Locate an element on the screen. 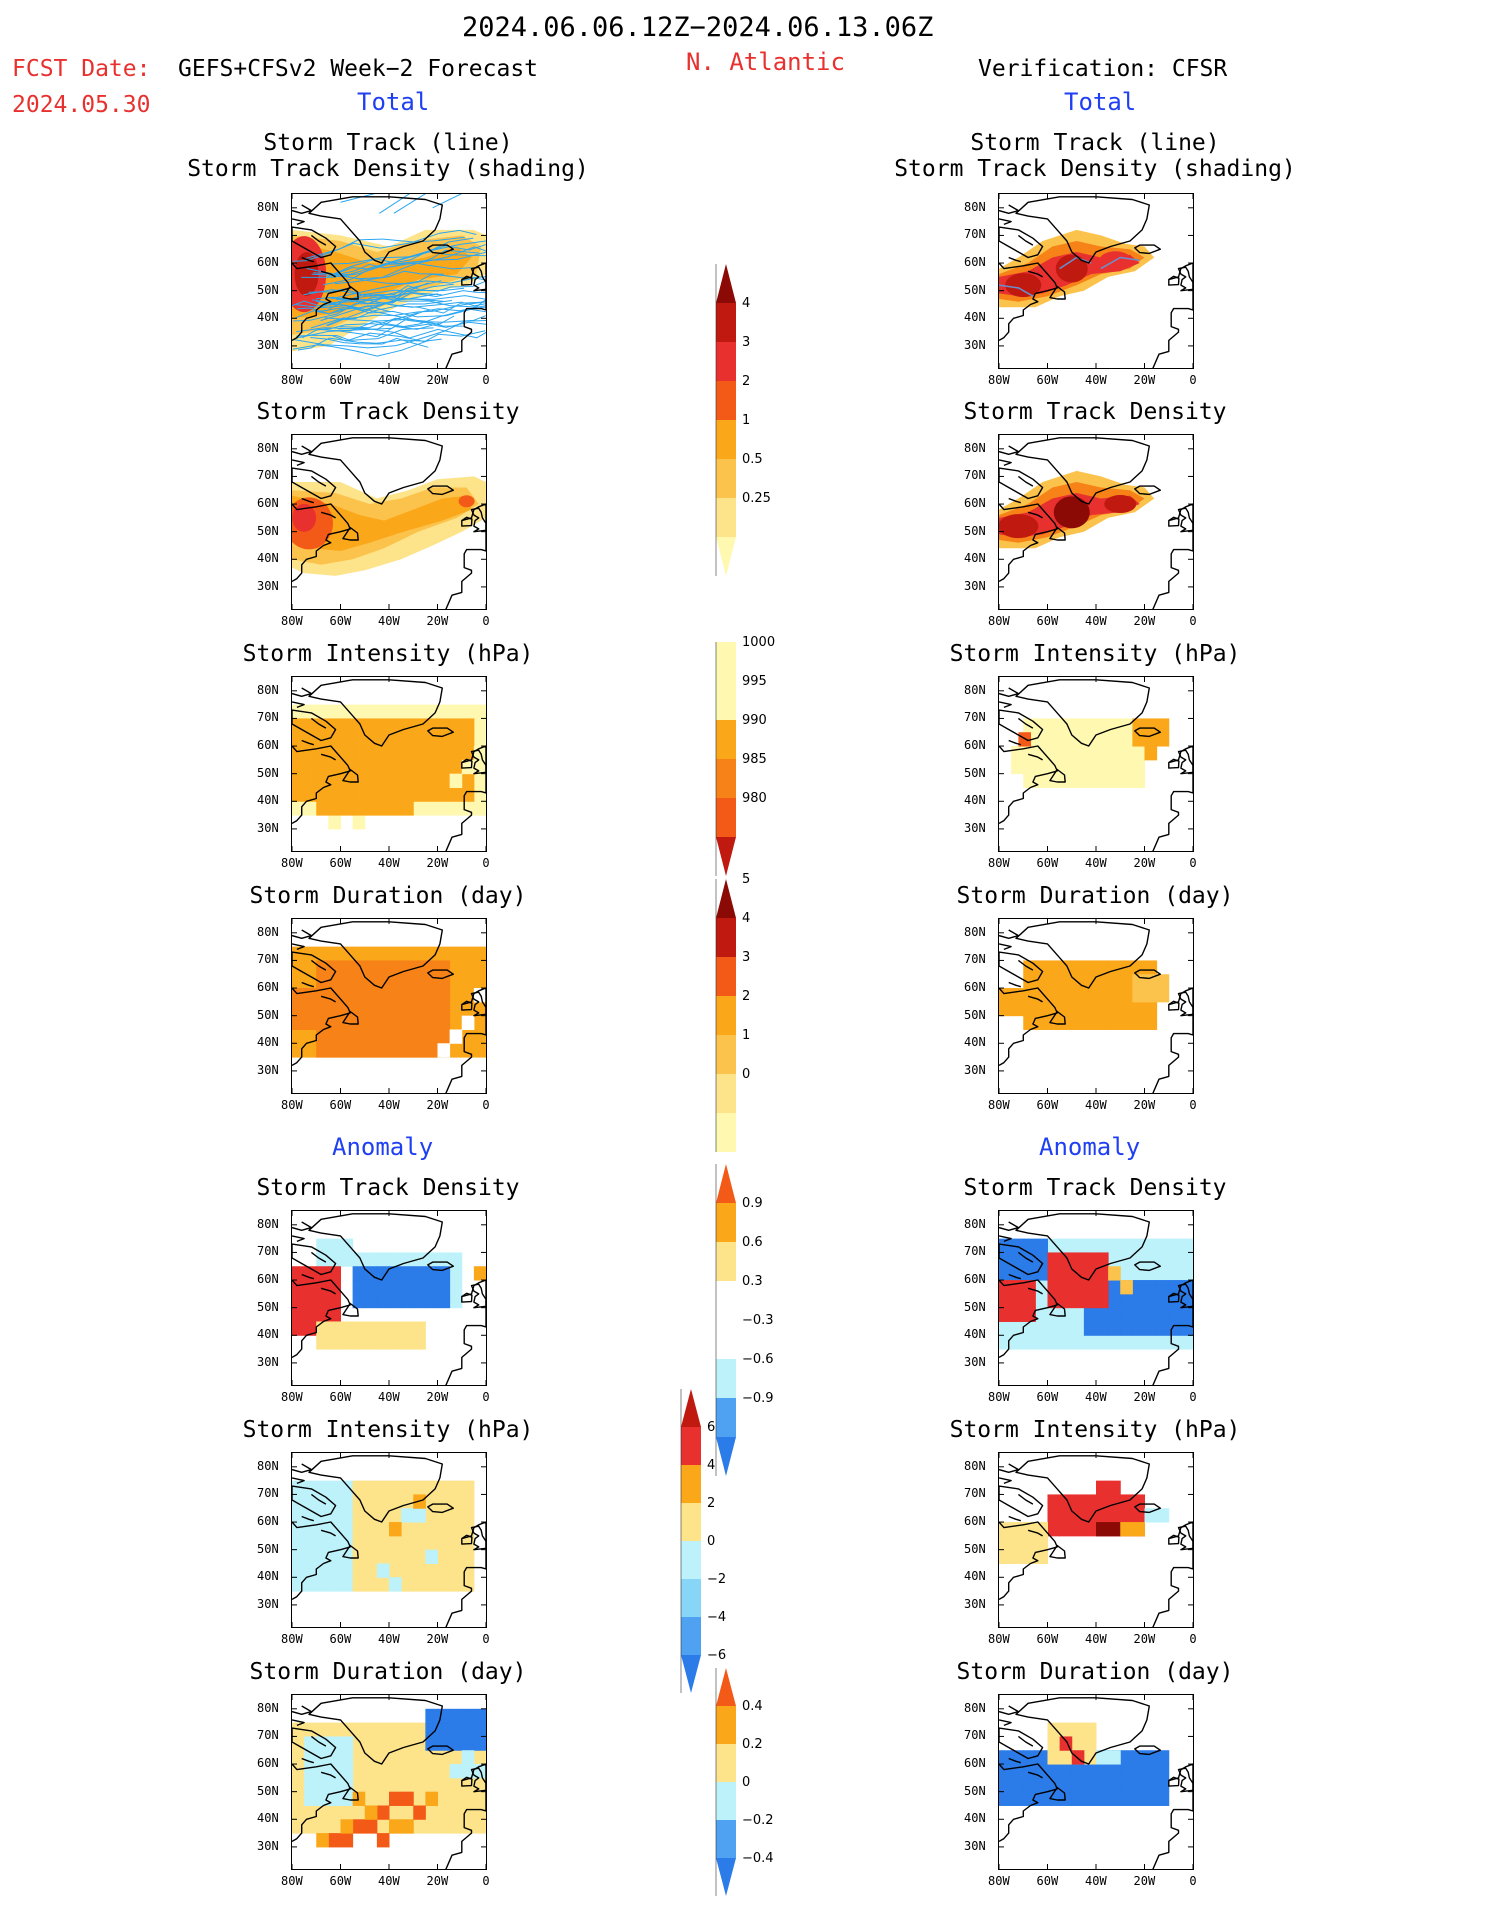 The width and height of the screenshot is (1487, 1925). colorbar-label: 0 is located at coordinates (746, 1074).